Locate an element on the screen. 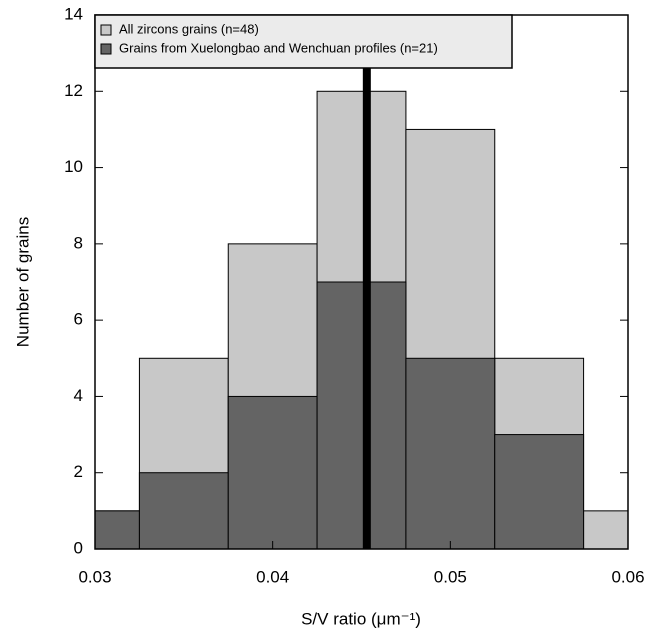  y-tick-label: 0 is located at coordinates (78, 547).